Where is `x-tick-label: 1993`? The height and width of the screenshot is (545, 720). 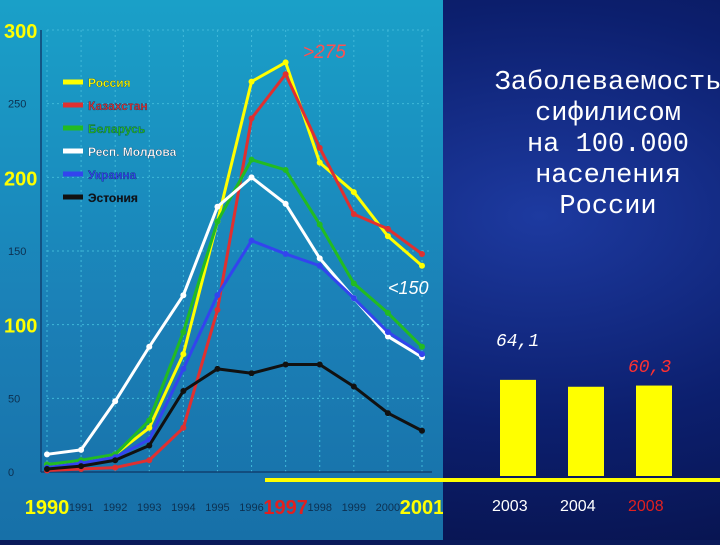
x-tick-label: 1993 is located at coordinates (149, 508).